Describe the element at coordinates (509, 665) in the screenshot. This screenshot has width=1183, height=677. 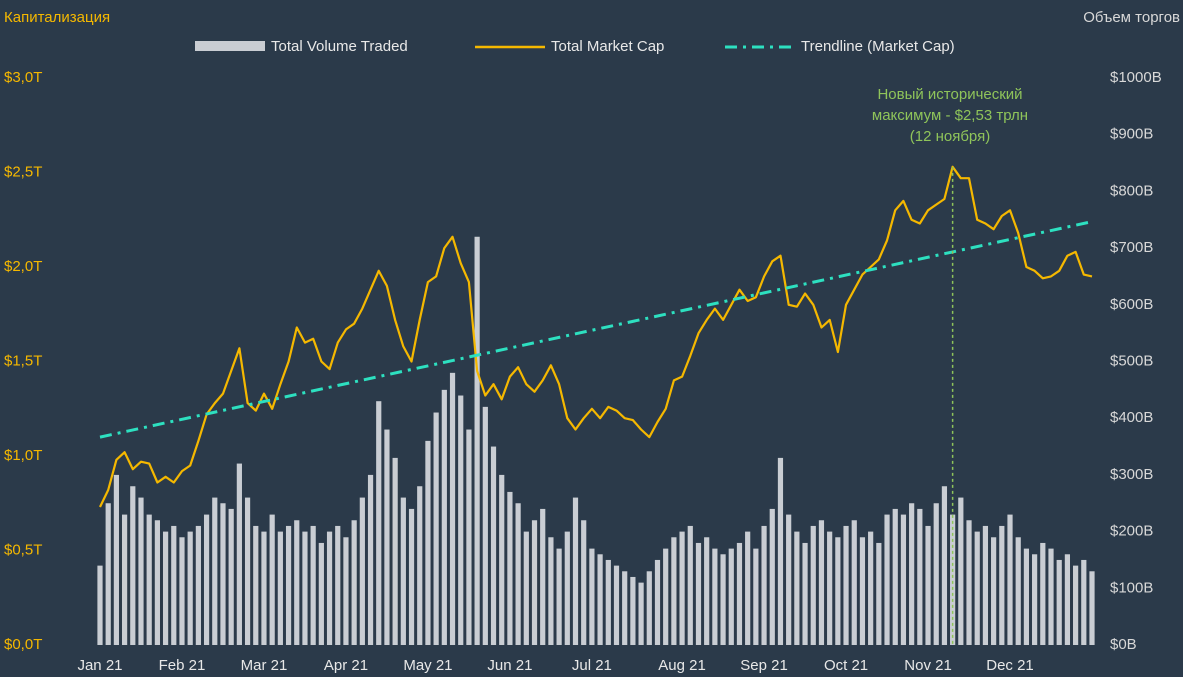
I see `x-tick-label: Jun 21` at that location.